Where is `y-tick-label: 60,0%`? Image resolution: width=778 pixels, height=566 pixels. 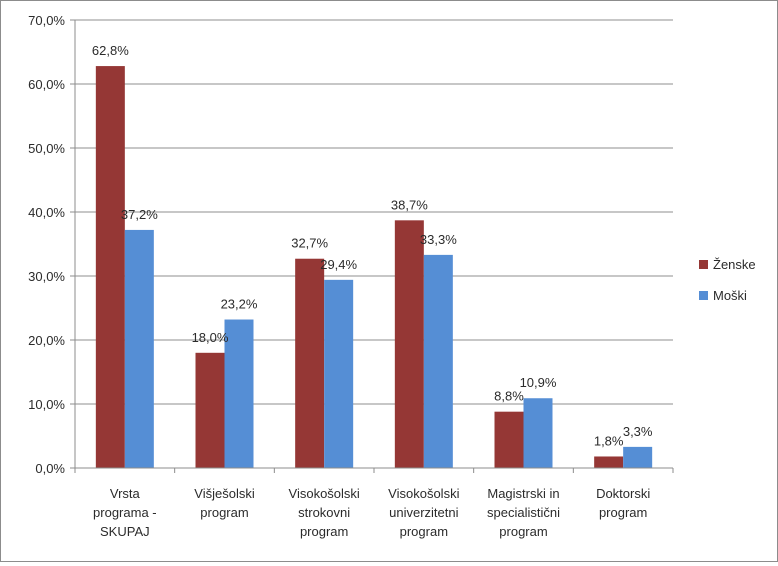 y-tick-label: 60,0% is located at coordinates (46, 84).